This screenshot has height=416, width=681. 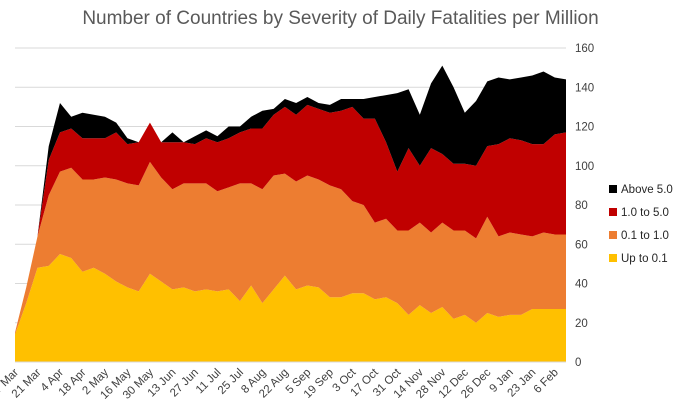 What do you see at coordinates (231, 382) in the screenshot?
I see `x-tick-label: 25 Jul` at bounding box center [231, 382].